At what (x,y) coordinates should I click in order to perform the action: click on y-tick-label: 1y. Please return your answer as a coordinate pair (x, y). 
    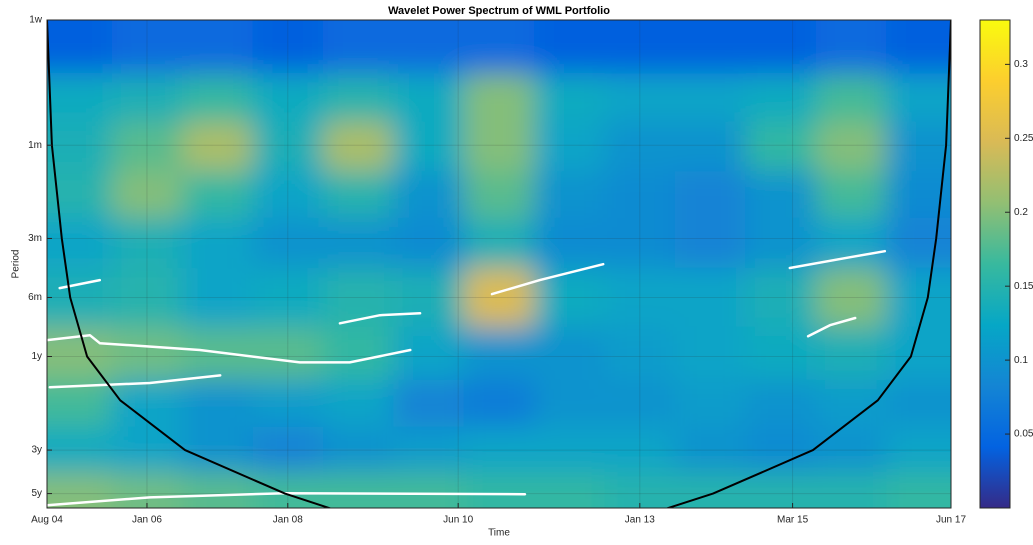
    Looking at the image, I should click on (36, 356).